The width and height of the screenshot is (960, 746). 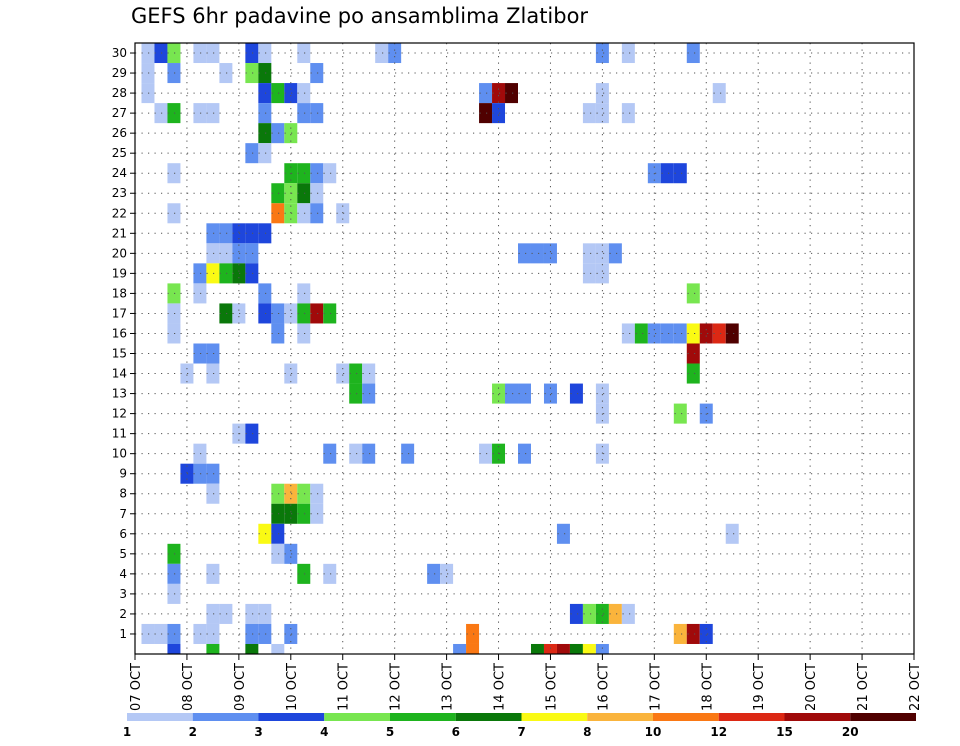 I want to click on y-tick-label: 5, so click(x=123, y=554).